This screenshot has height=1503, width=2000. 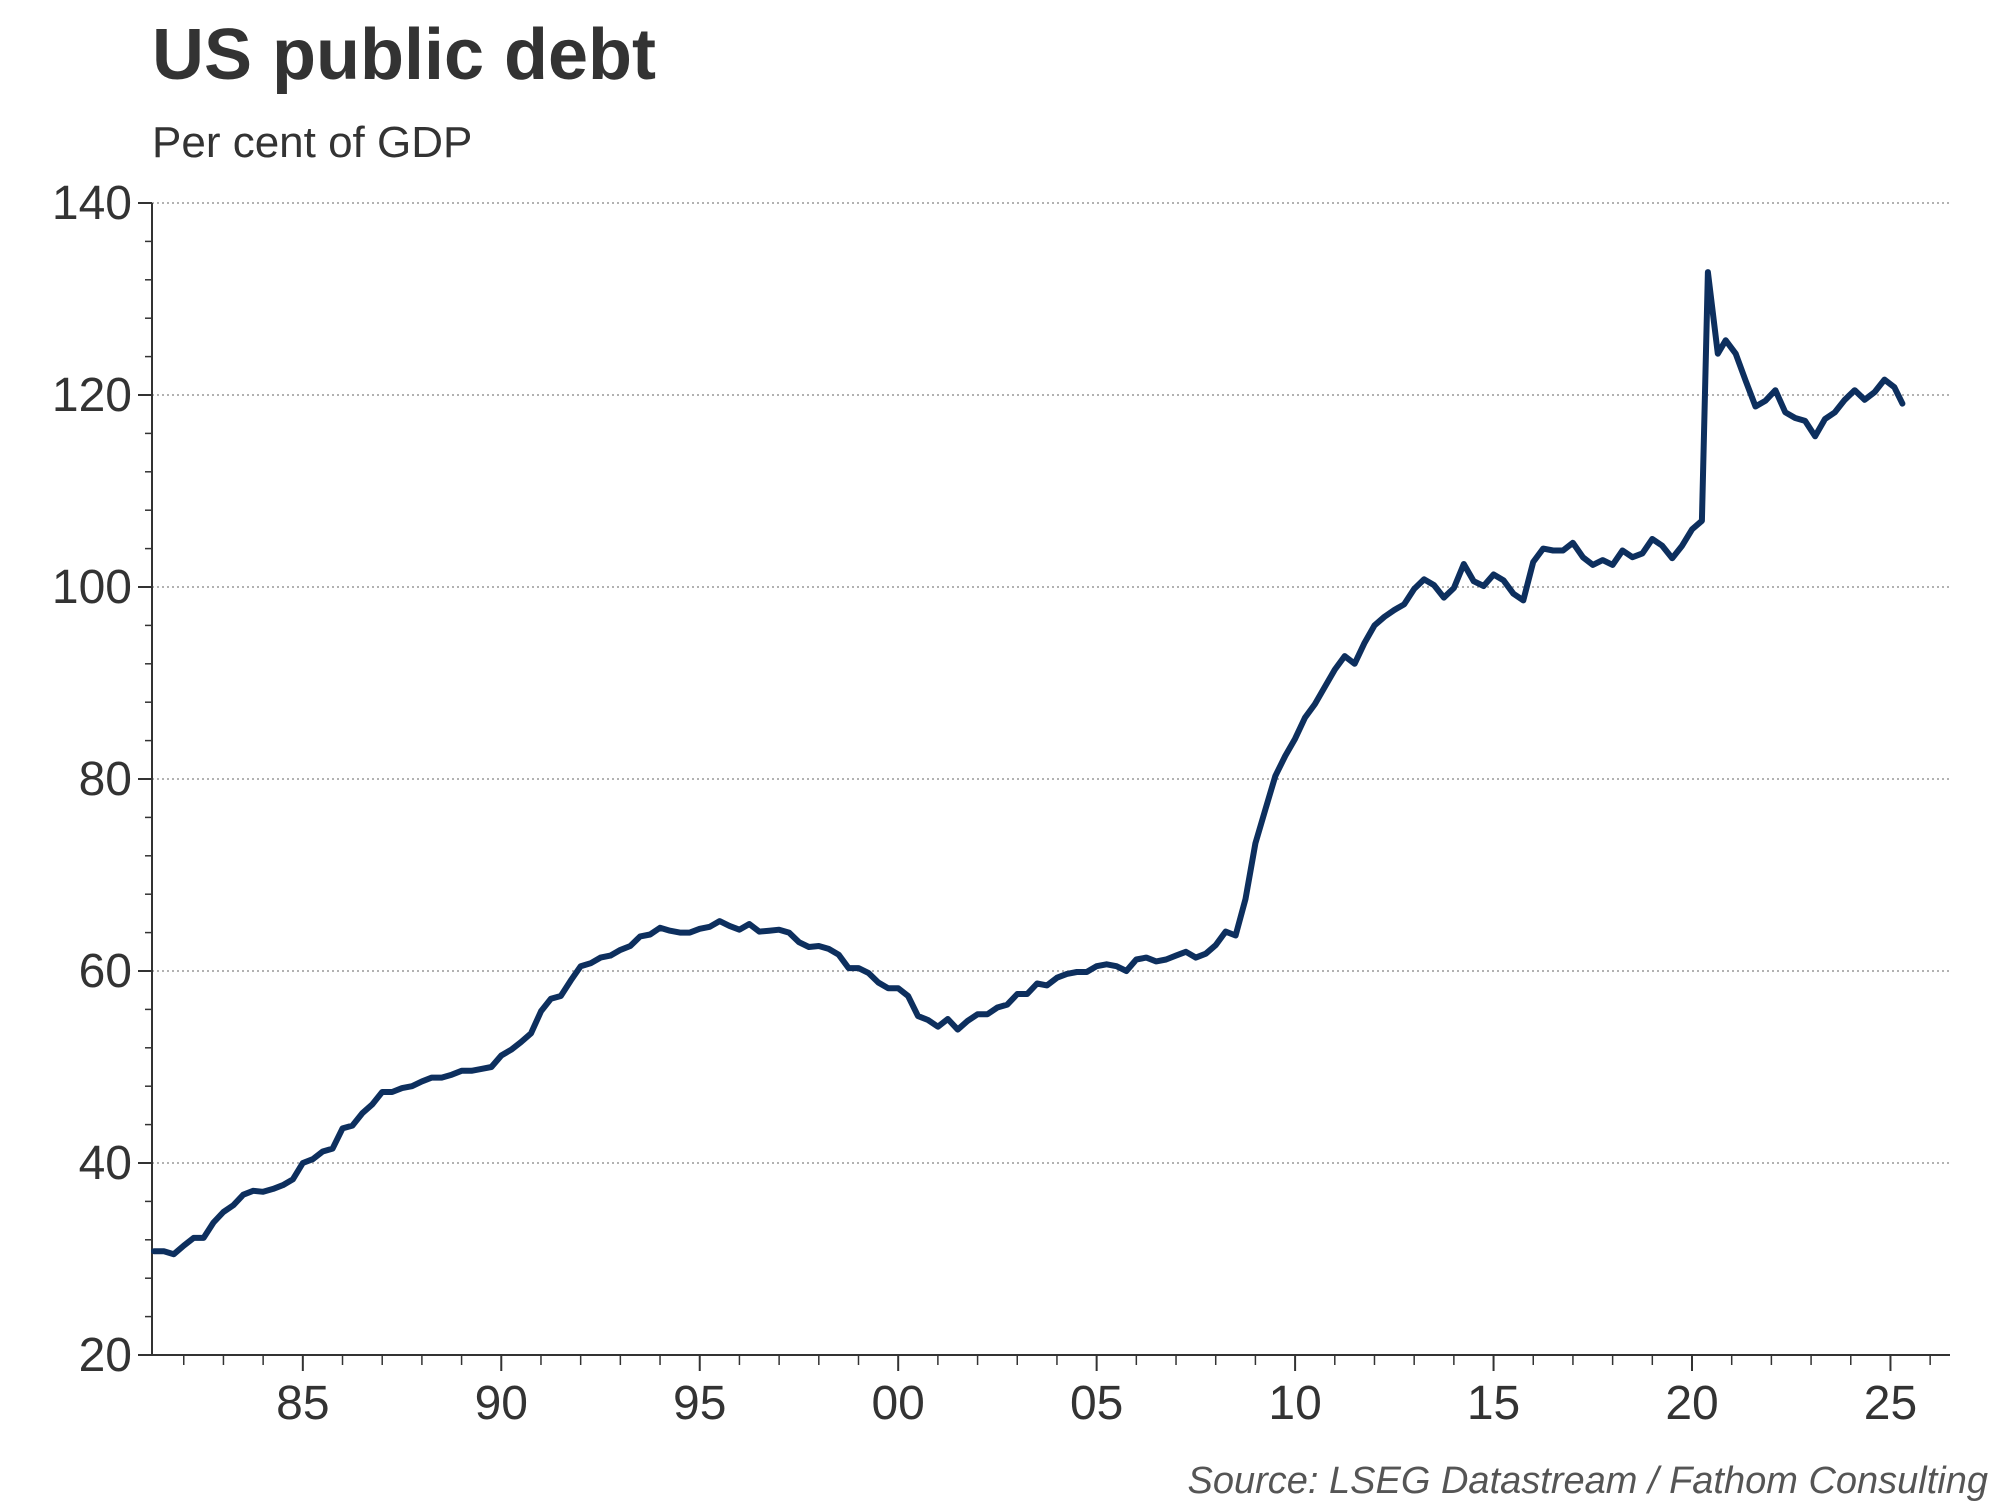 What do you see at coordinates (302, 1403) in the screenshot?
I see `x-tick-label: 85` at bounding box center [302, 1403].